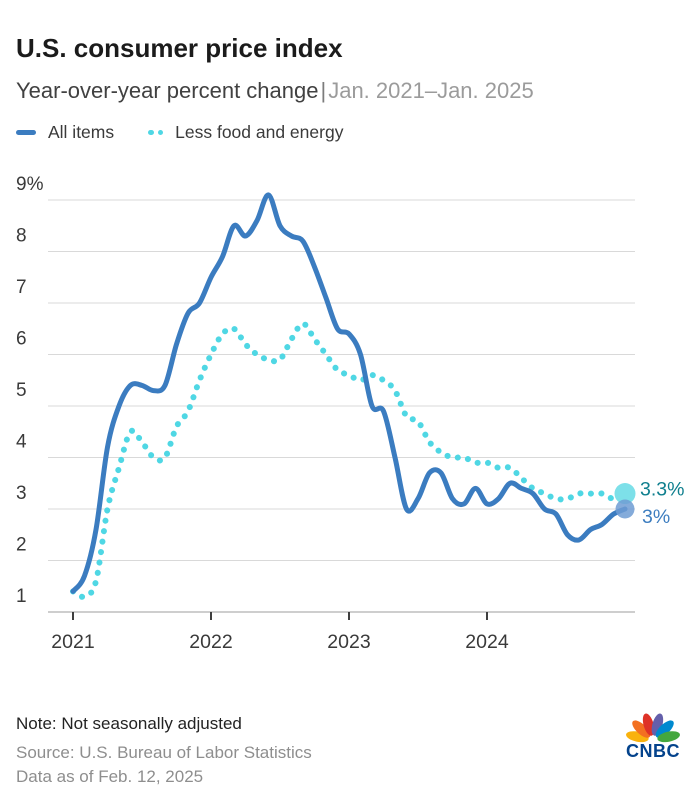  I want to click on legend-item-less-food-energy: Less food and energy, so click(245, 132).